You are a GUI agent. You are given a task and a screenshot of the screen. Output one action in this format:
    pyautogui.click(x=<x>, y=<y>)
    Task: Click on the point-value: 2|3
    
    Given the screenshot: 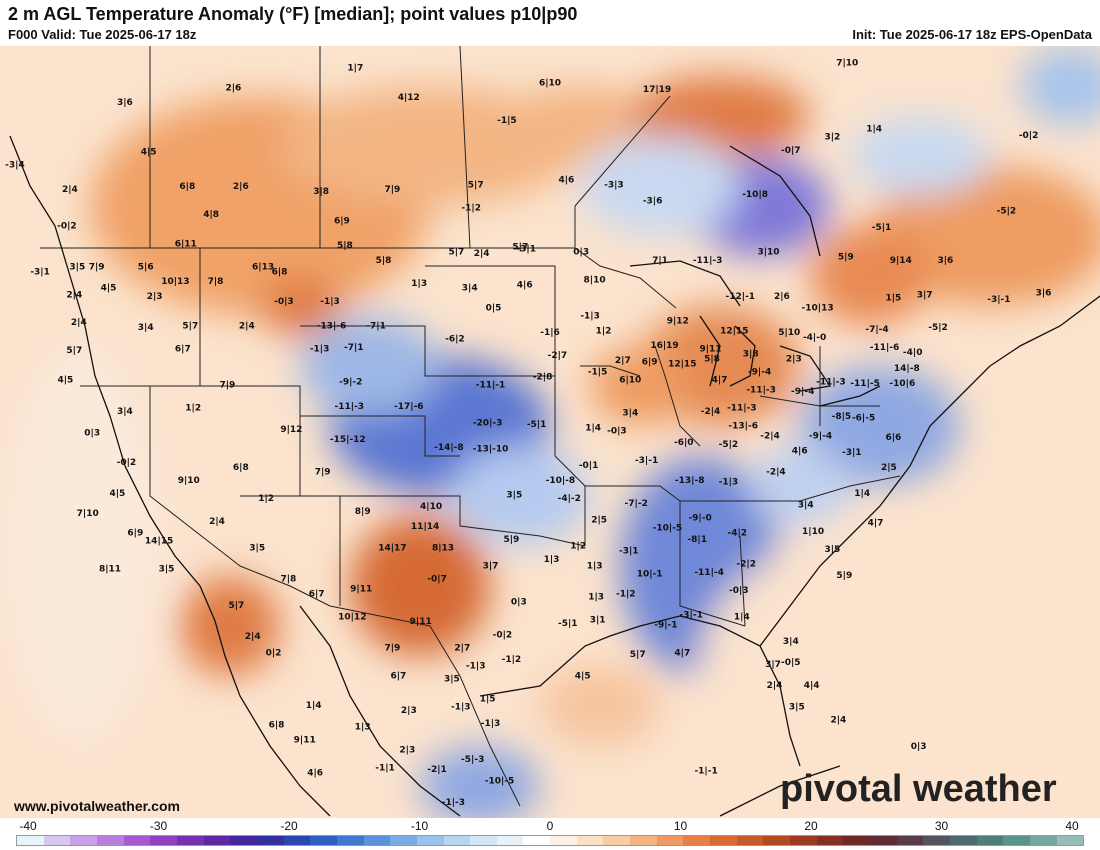 What is the action you would take?
    pyautogui.click(x=794, y=359)
    